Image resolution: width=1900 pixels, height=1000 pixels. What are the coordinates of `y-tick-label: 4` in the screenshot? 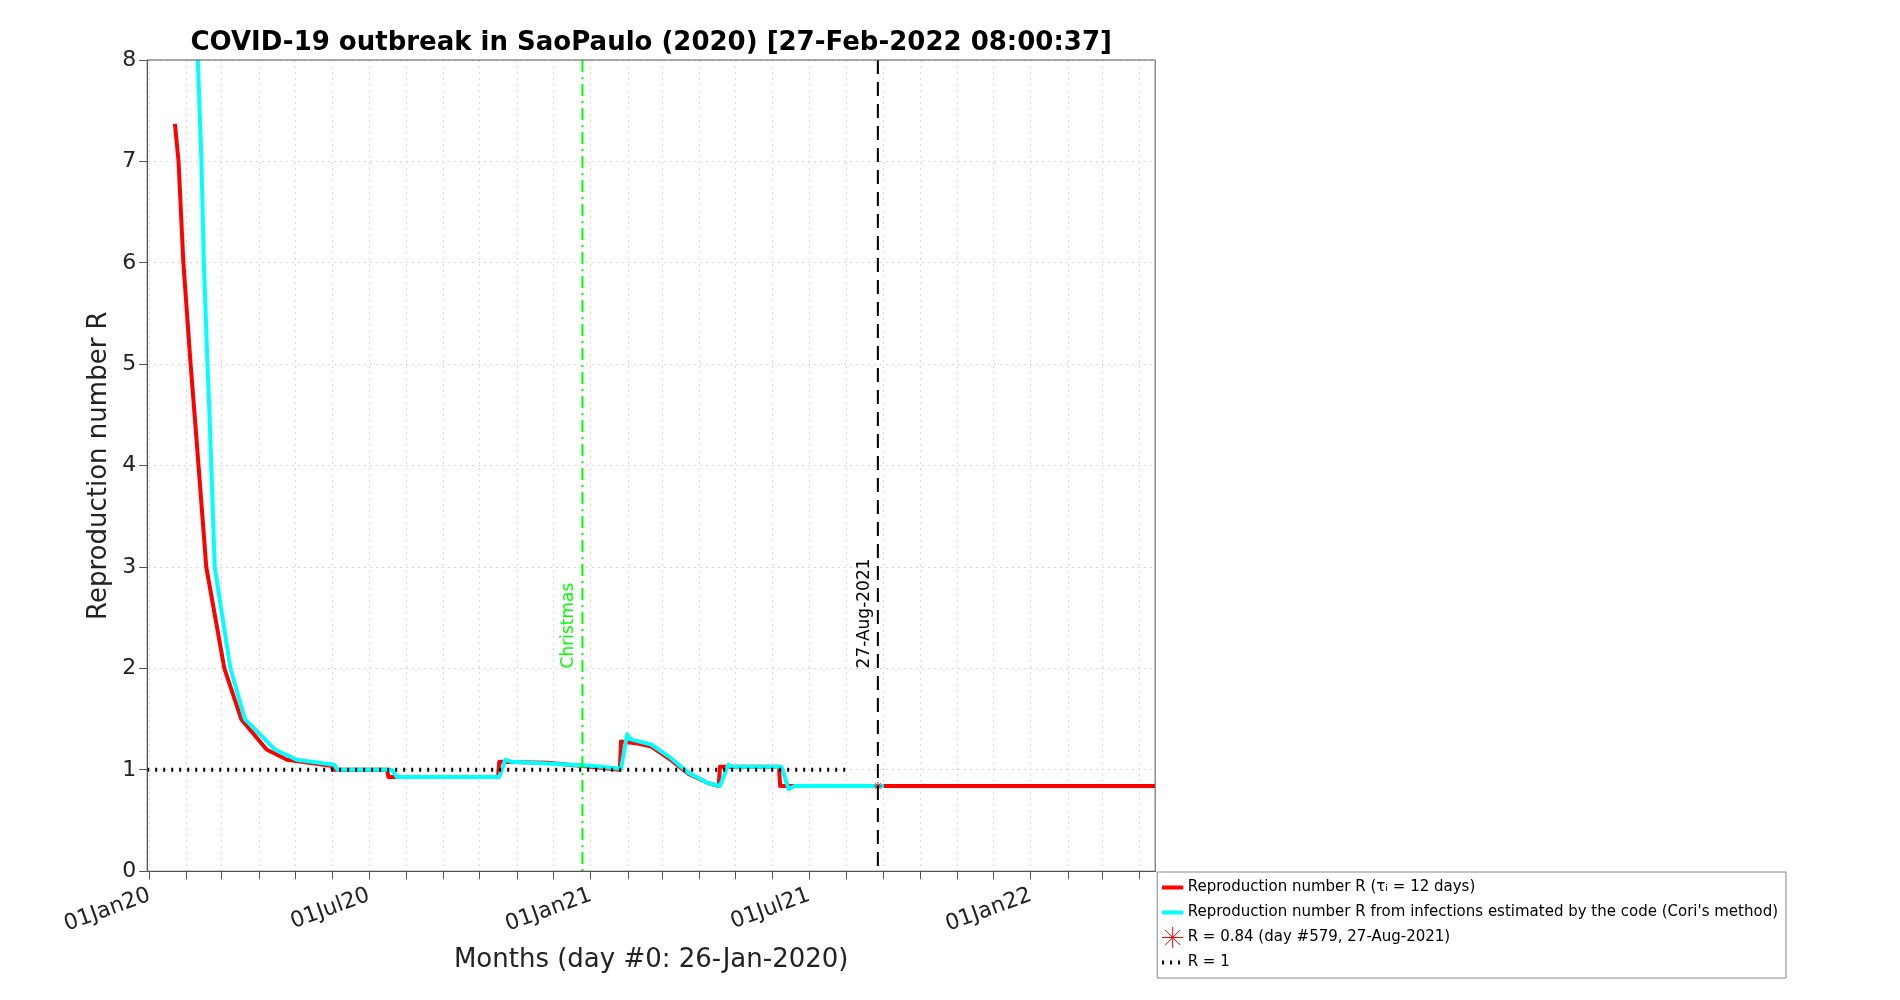 It's located at (129, 464).